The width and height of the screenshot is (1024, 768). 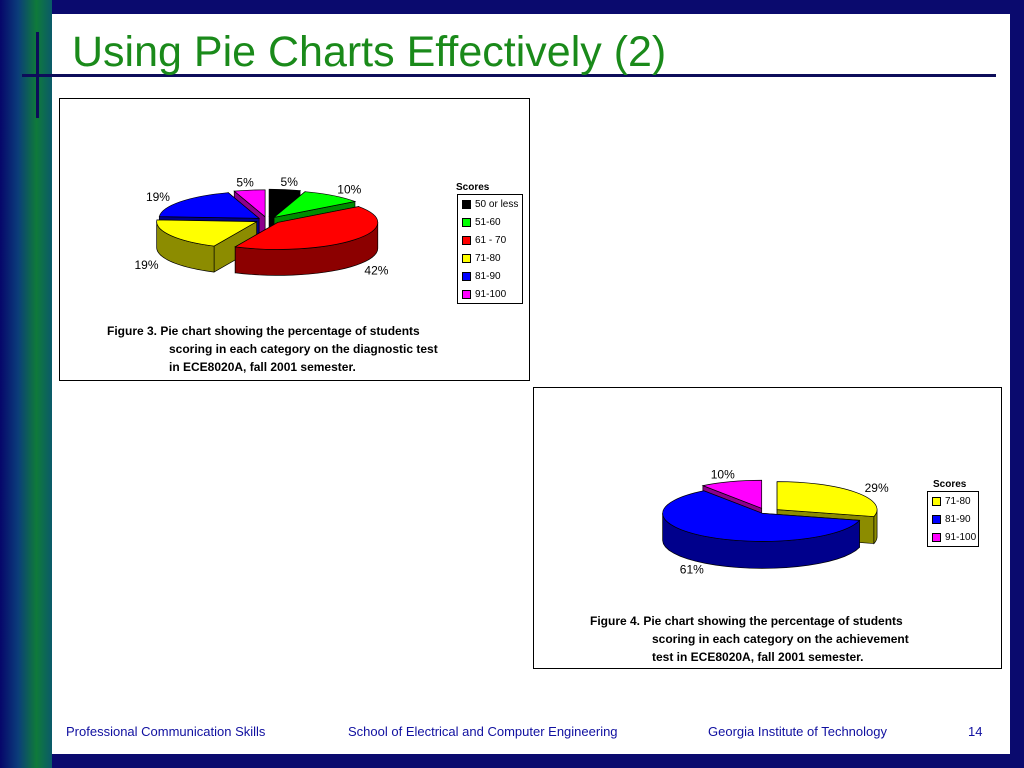 I want to click on legend-item: 51-60, so click(x=490, y=222).